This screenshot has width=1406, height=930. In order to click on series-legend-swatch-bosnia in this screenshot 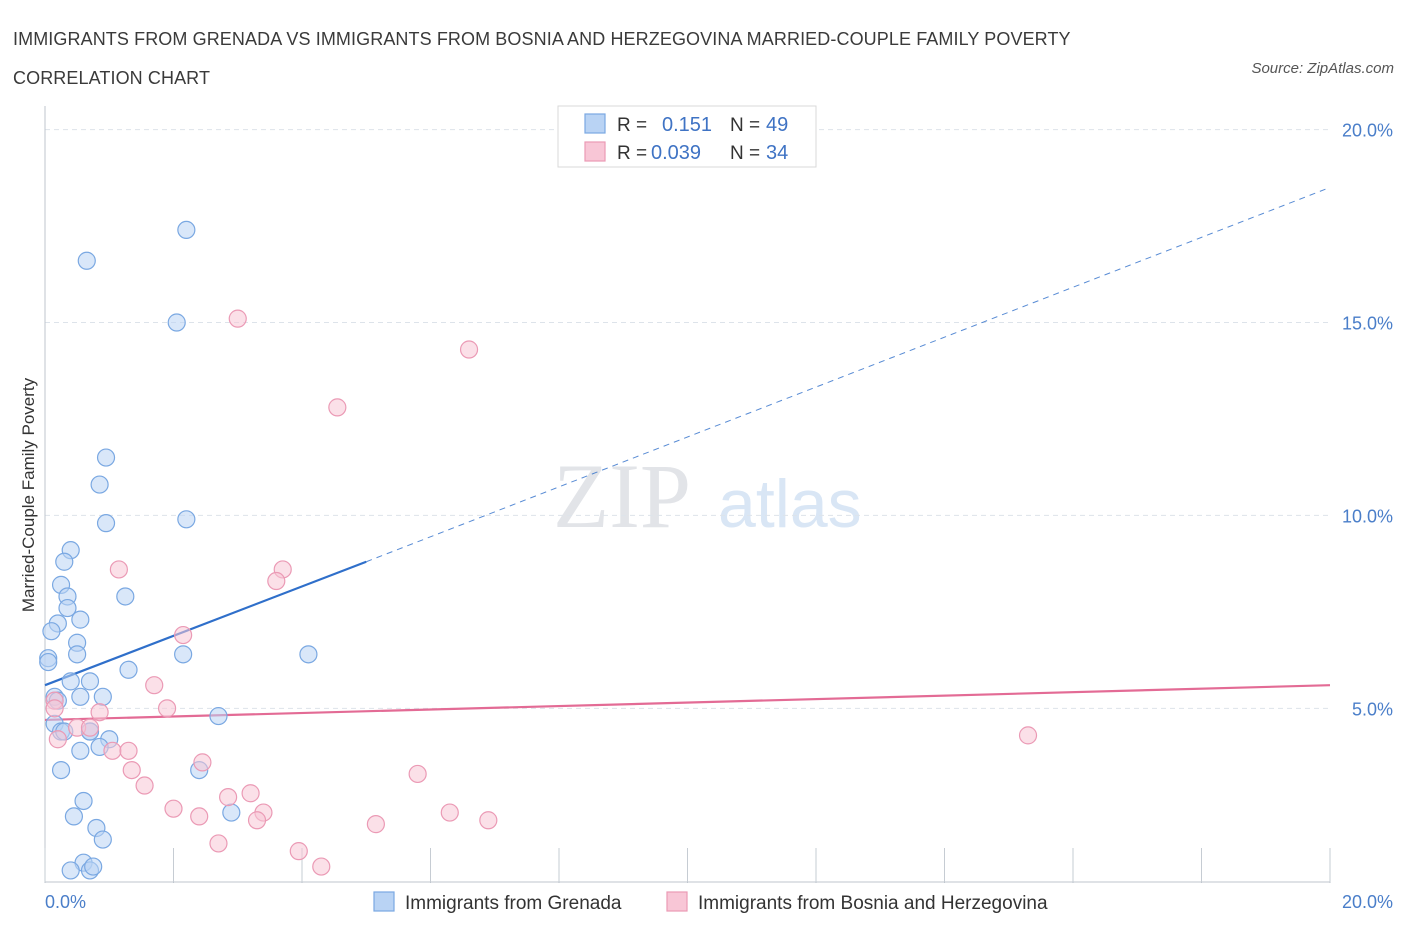, I will do `click(677, 901)`.